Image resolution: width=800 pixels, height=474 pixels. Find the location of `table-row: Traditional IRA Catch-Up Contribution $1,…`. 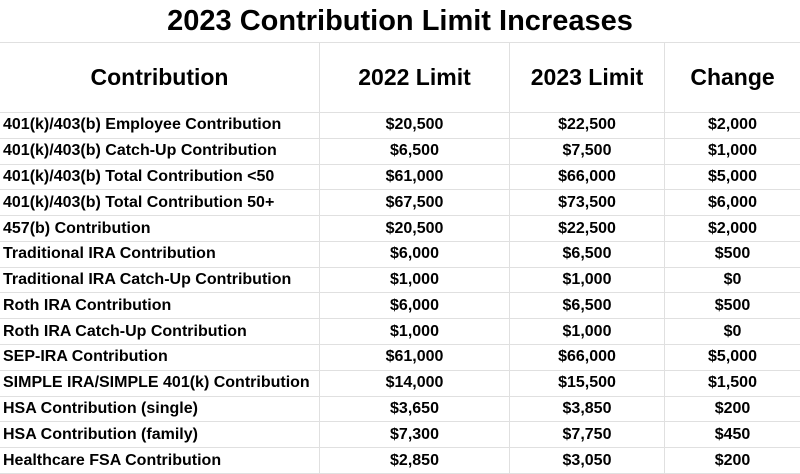

table-row: Traditional IRA Catch-Up Contribution $1,… is located at coordinates (400, 280).